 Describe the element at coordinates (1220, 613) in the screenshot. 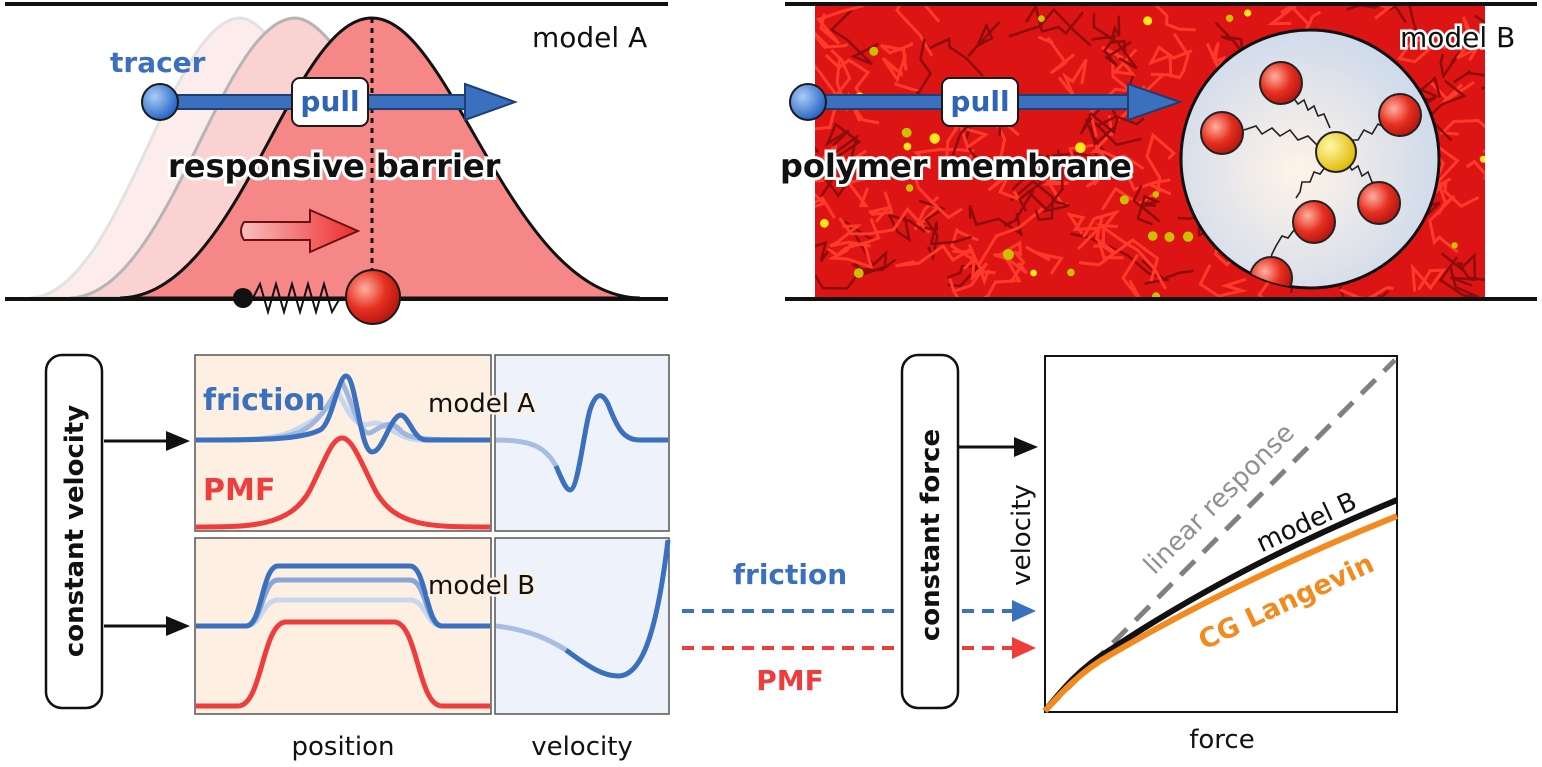

I see `cg-langevin-curve` at that location.